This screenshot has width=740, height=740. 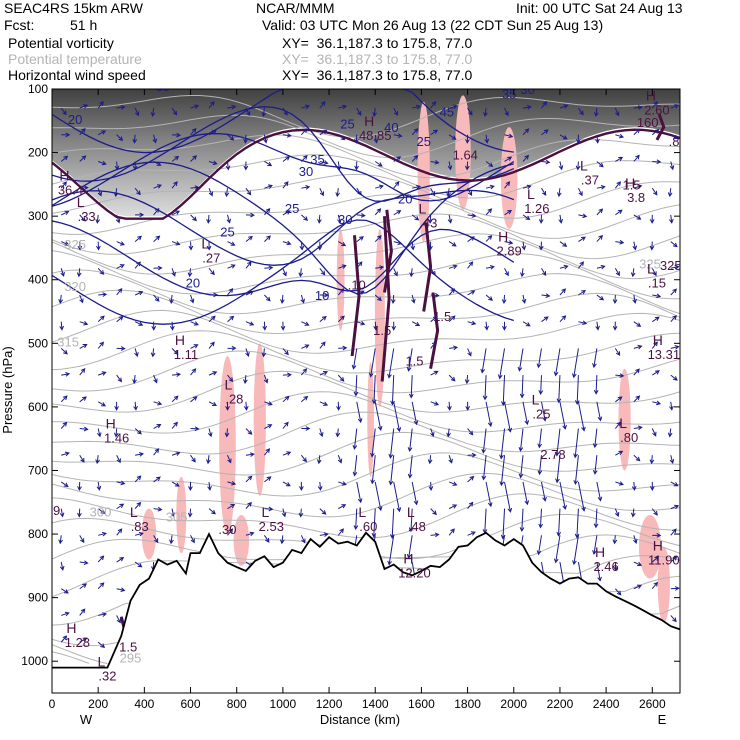 What do you see at coordinates (75, 119) in the screenshot?
I see `wind-contour-label: 20` at bounding box center [75, 119].